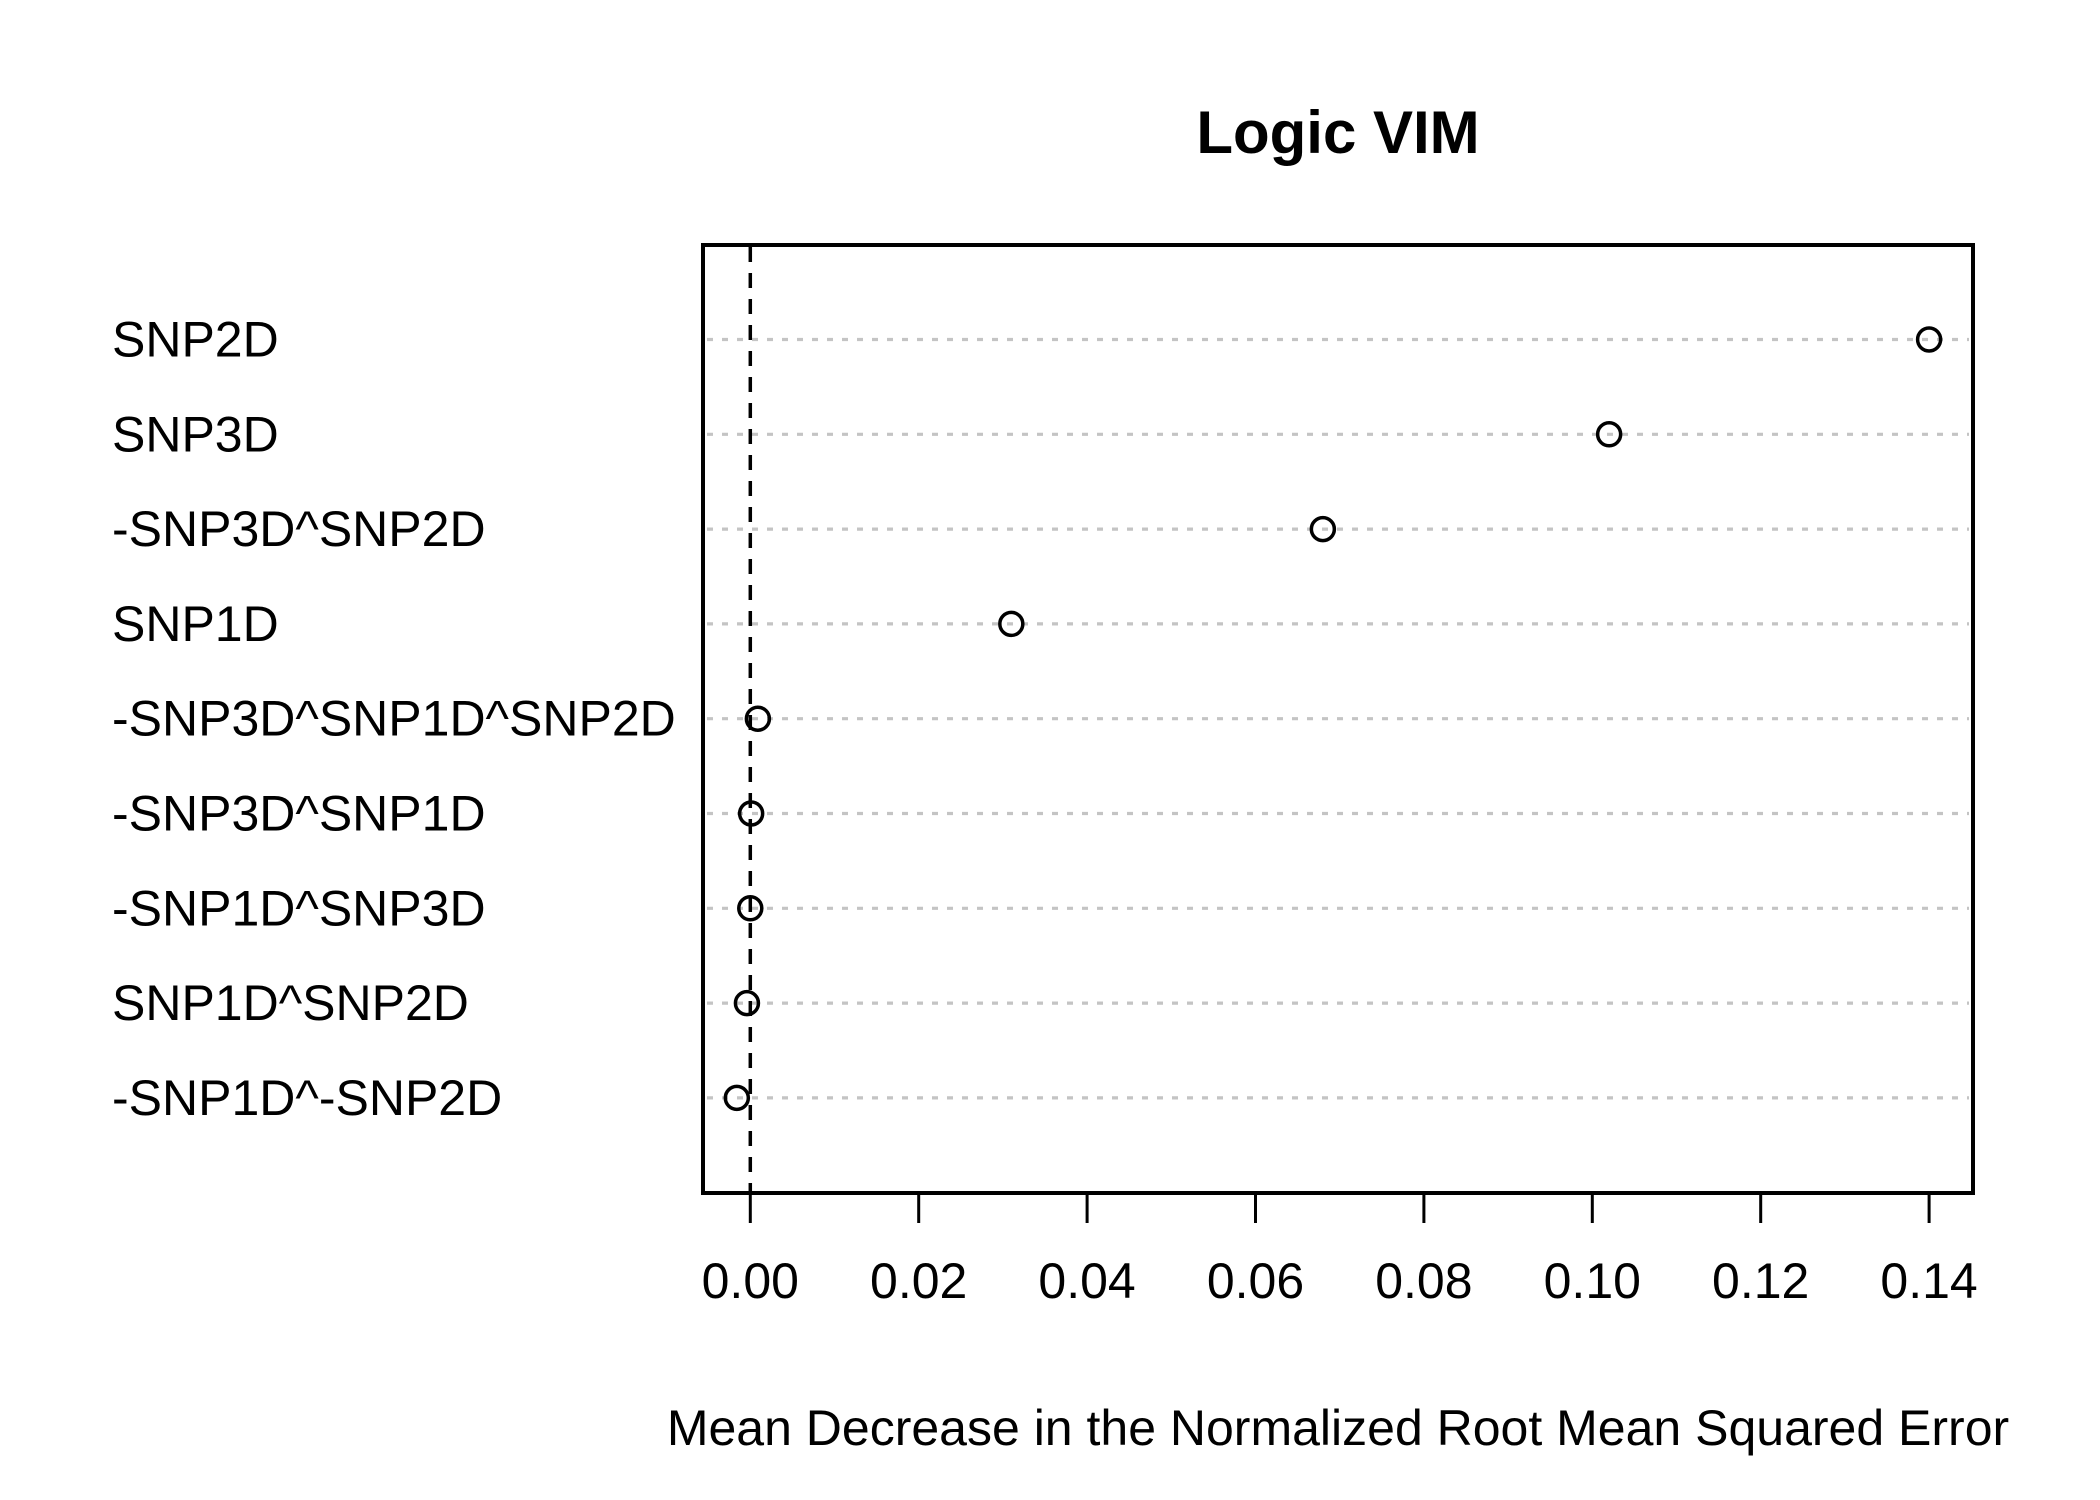 Image resolution: width=2100 pixels, height=1500 pixels. Describe the element at coordinates (1086, 1281) in the screenshot. I see `x-tick-label: 0.04` at that location.